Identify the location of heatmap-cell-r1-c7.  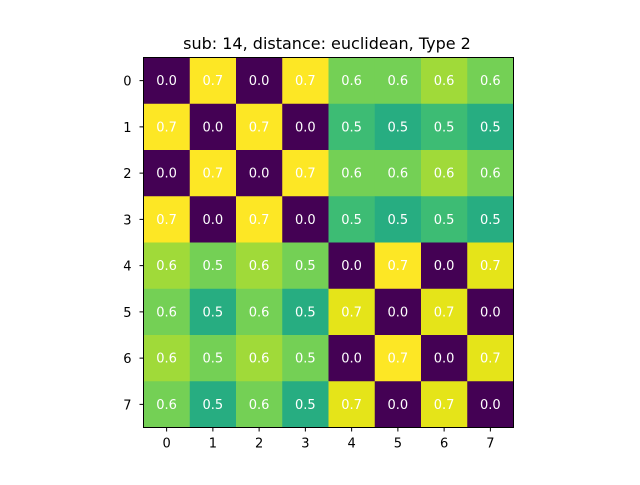
(490, 127).